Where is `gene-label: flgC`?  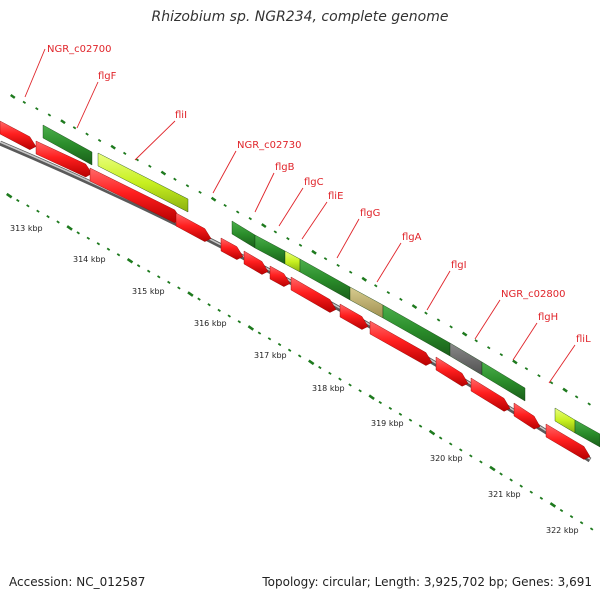 gene-label: flgC is located at coordinates (314, 182).